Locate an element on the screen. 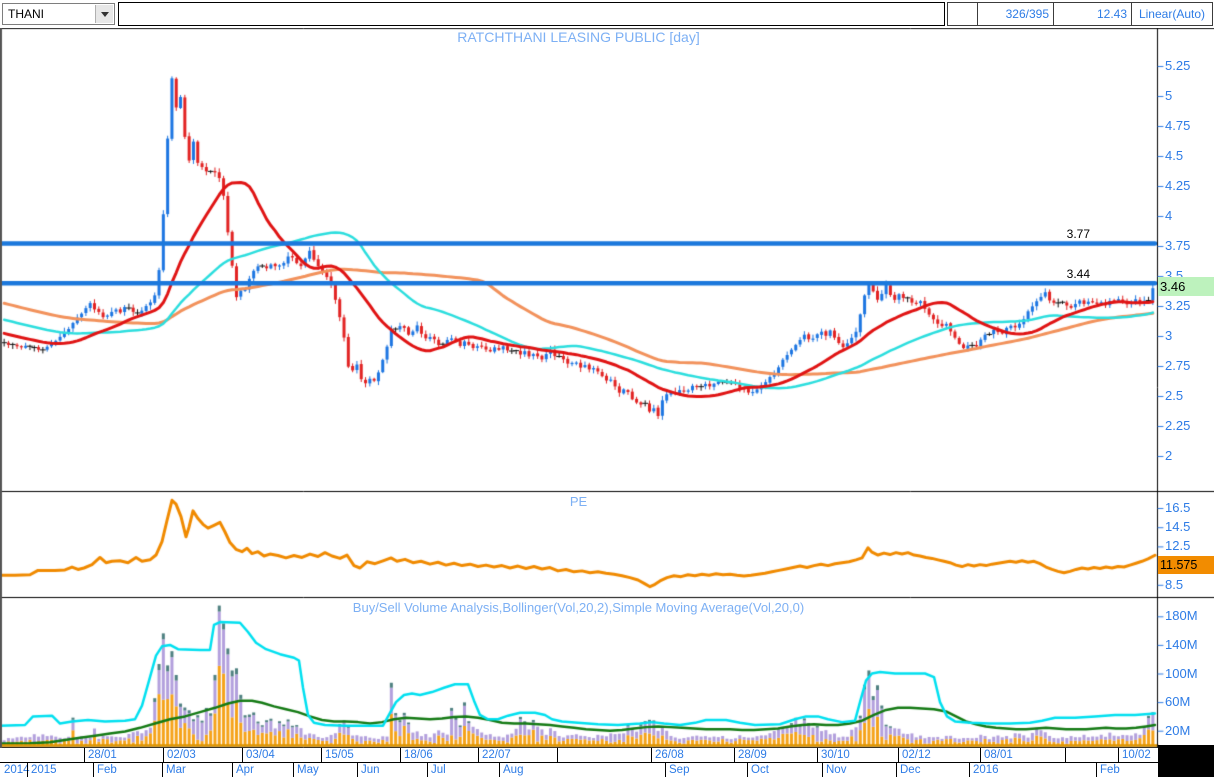 The image size is (1214, 777). toolbar-empty-cell is located at coordinates (962, 14).